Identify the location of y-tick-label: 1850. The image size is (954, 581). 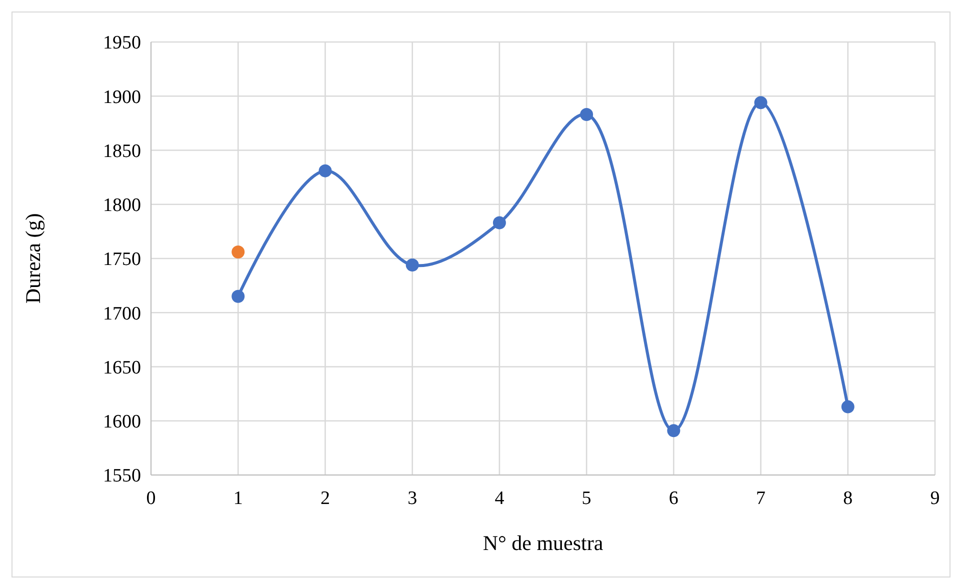
(122, 151).